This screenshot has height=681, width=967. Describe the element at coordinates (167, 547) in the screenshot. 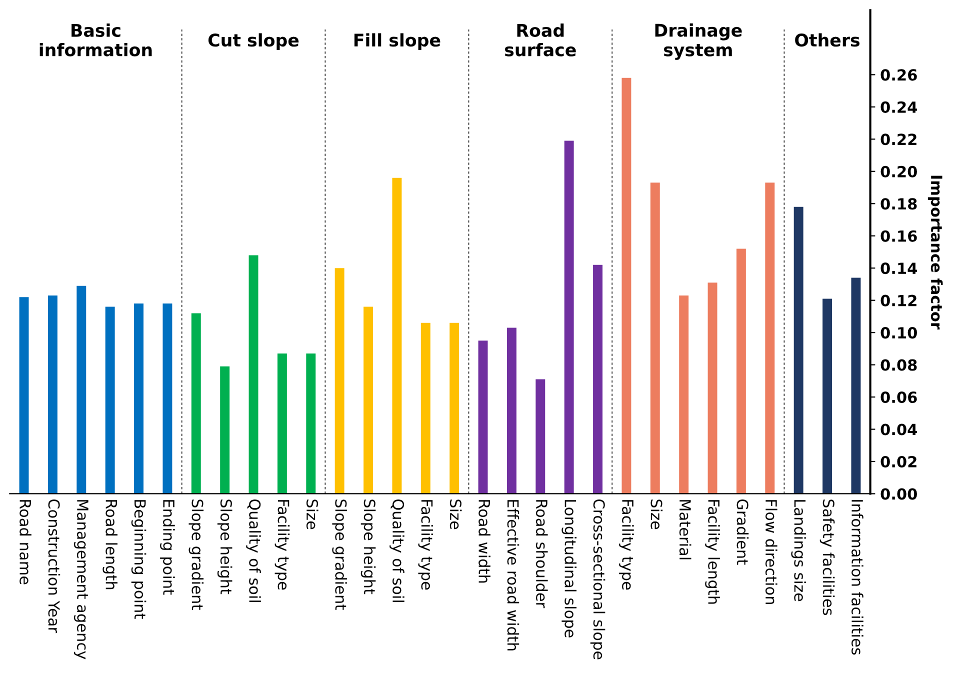

I see `x-tick-label: Ending point` at that location.